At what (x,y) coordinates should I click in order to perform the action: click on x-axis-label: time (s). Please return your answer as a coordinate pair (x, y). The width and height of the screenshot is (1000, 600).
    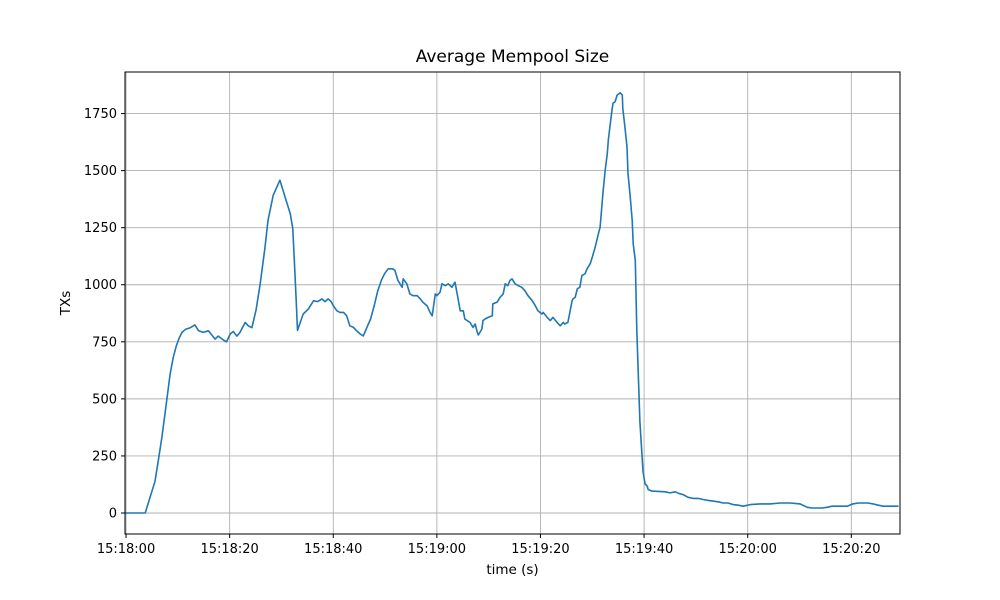
    Looking at the image, I should click on (512, 570).